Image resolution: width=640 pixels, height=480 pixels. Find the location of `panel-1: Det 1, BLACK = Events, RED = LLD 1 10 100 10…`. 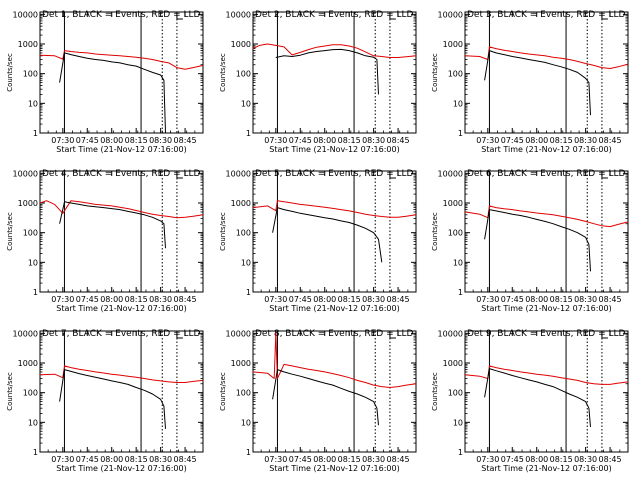

panel-1: Det 1, BLACK = Events, RED = LLD 1 10 100 10… is located at coordinates (105, 82).